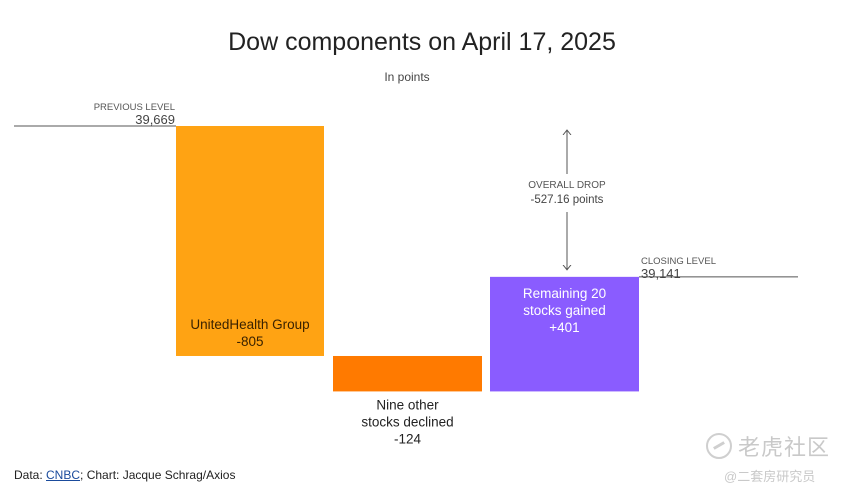 The width and height of the screenshot is (844, 492). What do you see at coordinates (408, 438) in the screenshot?
I see `bar-label-2-line-3: -124` at bounding box center [408, 438].